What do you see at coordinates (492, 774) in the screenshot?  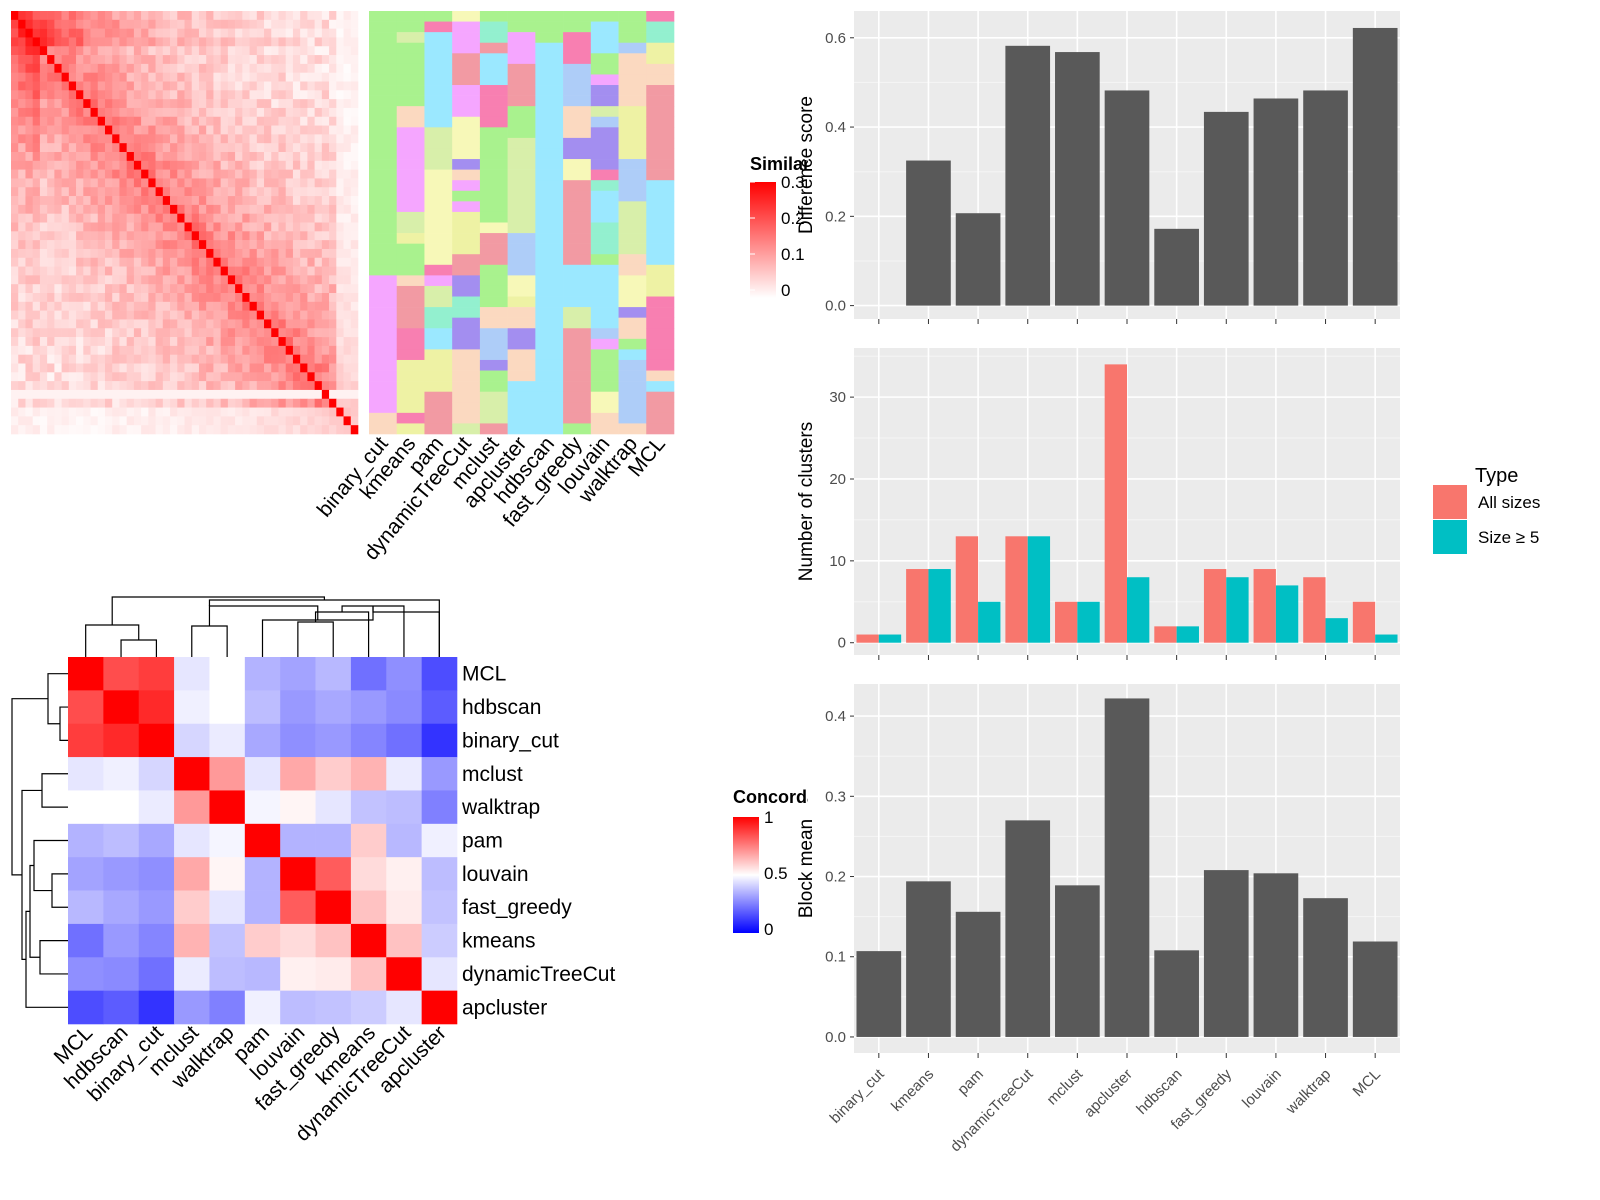 I see `concordance-row-label: mclust` at bounding box center [492, 774].